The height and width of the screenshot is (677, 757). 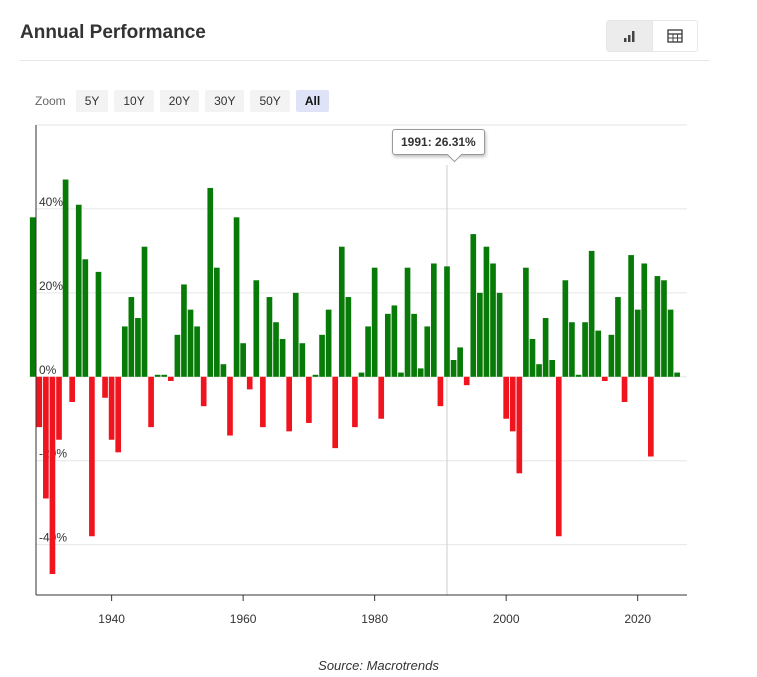 What do you see at coordinates (506, 397) in the screenshot?
I see `bar-2000` at bounding box center [506, 397].